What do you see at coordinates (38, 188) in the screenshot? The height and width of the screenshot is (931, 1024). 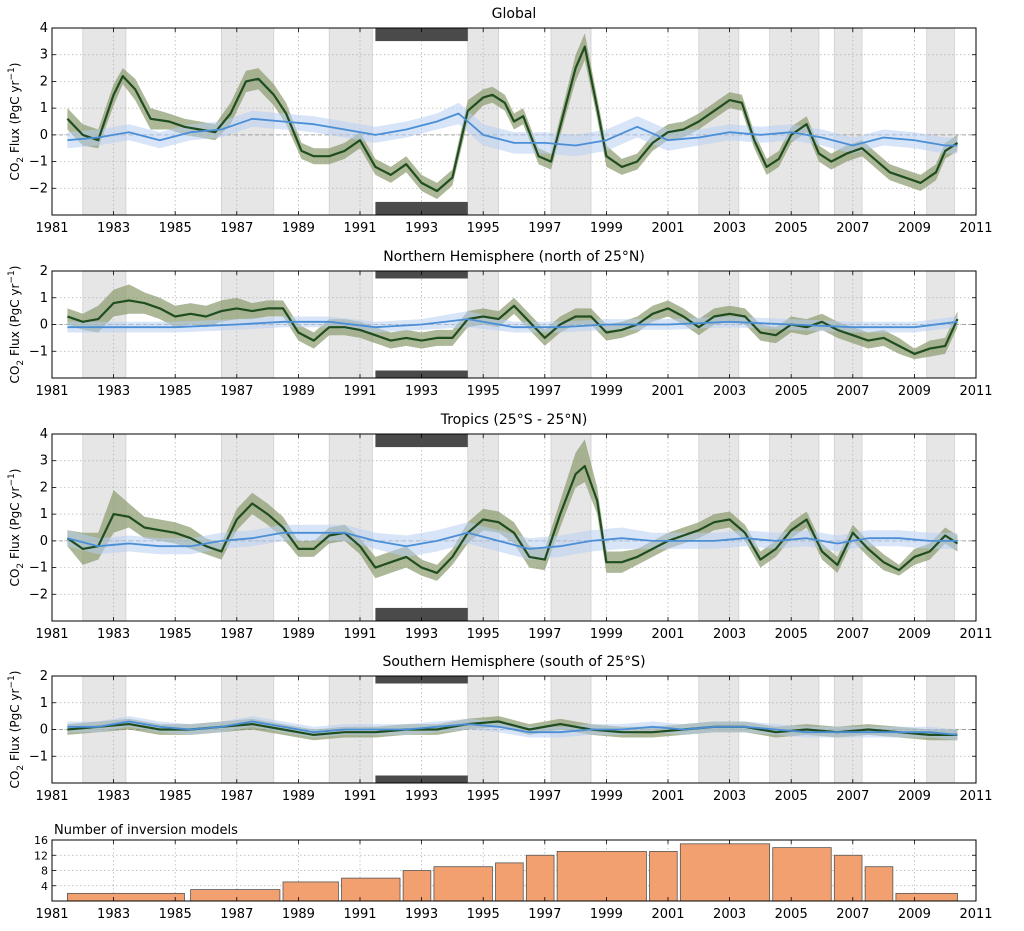 I see `y-tick-label: −2` at bounding box center [38, 188].